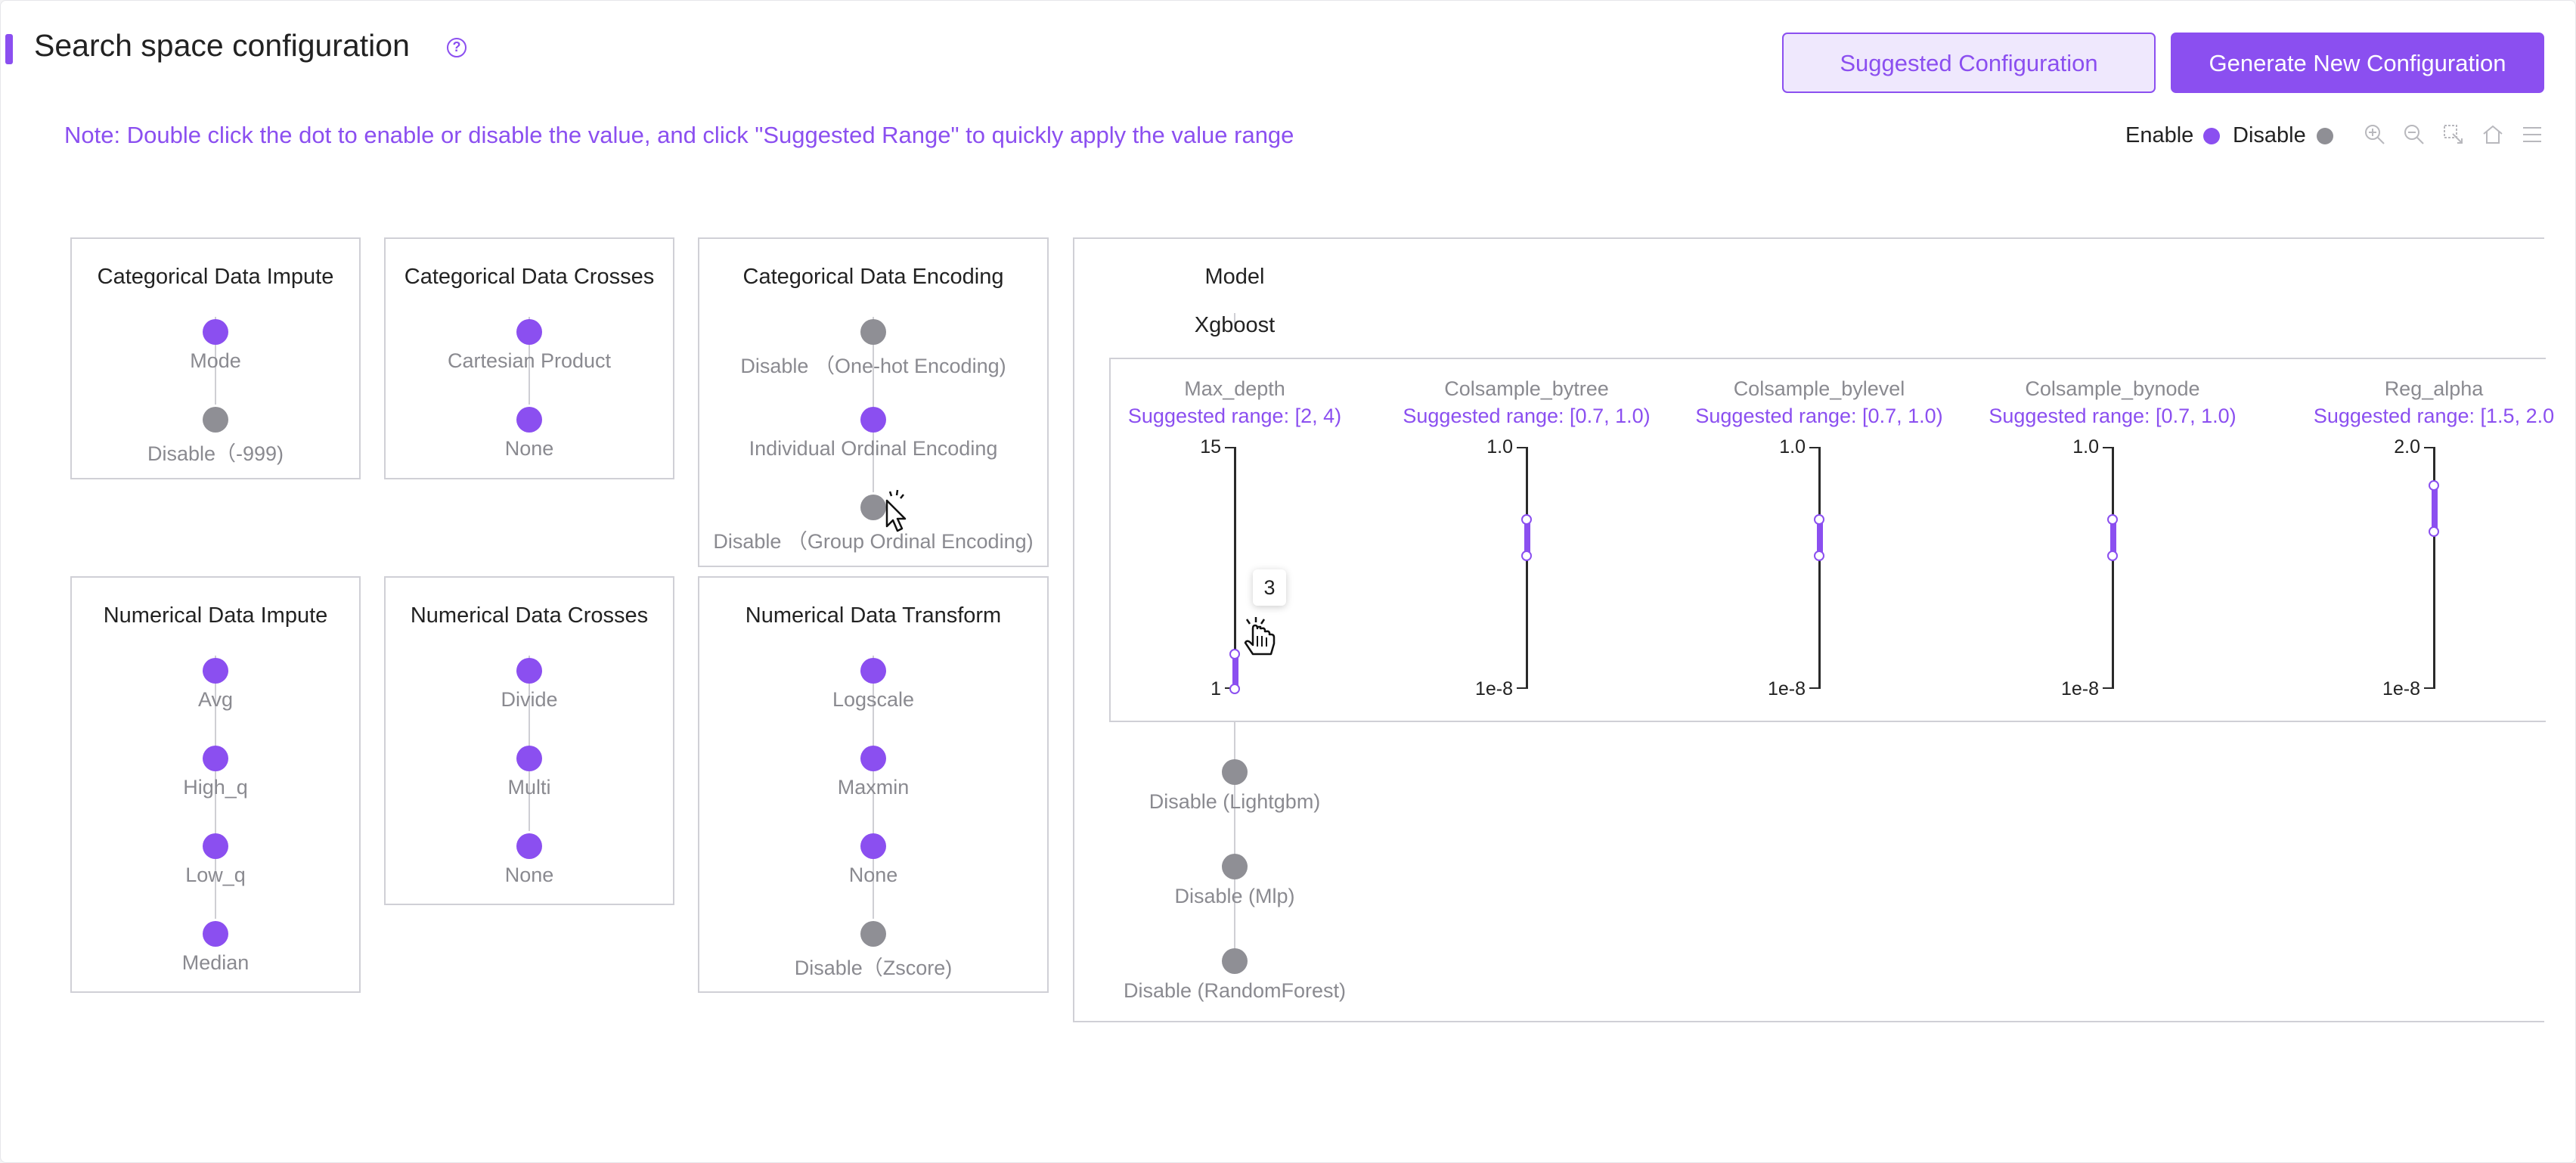  I want to click on axis-min-label: 1, so click(1216, 688).